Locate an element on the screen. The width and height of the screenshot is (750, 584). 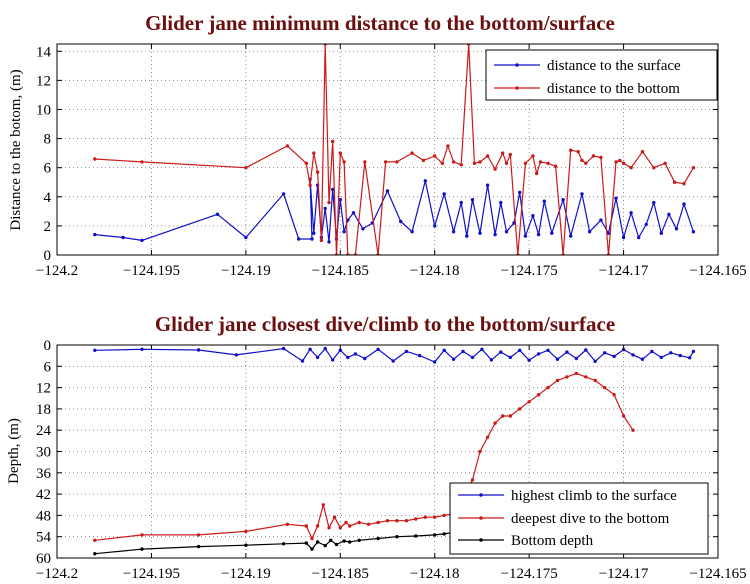
y-axis-label: Depth, (m) is located at coordinates (14, 451).